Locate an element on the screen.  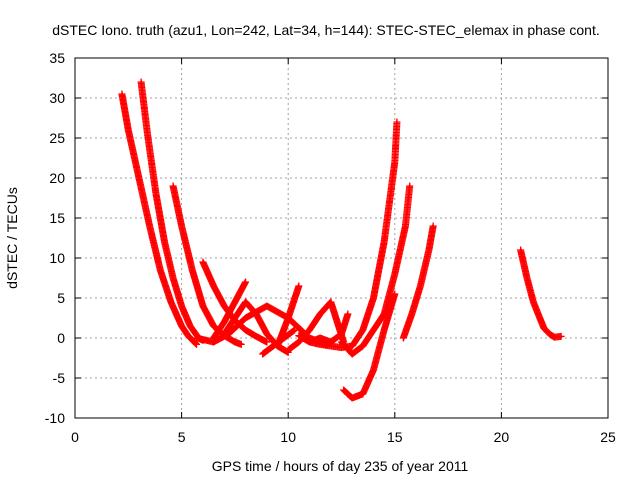
y-tick-label: 20 is located at coordinates (57, 178).